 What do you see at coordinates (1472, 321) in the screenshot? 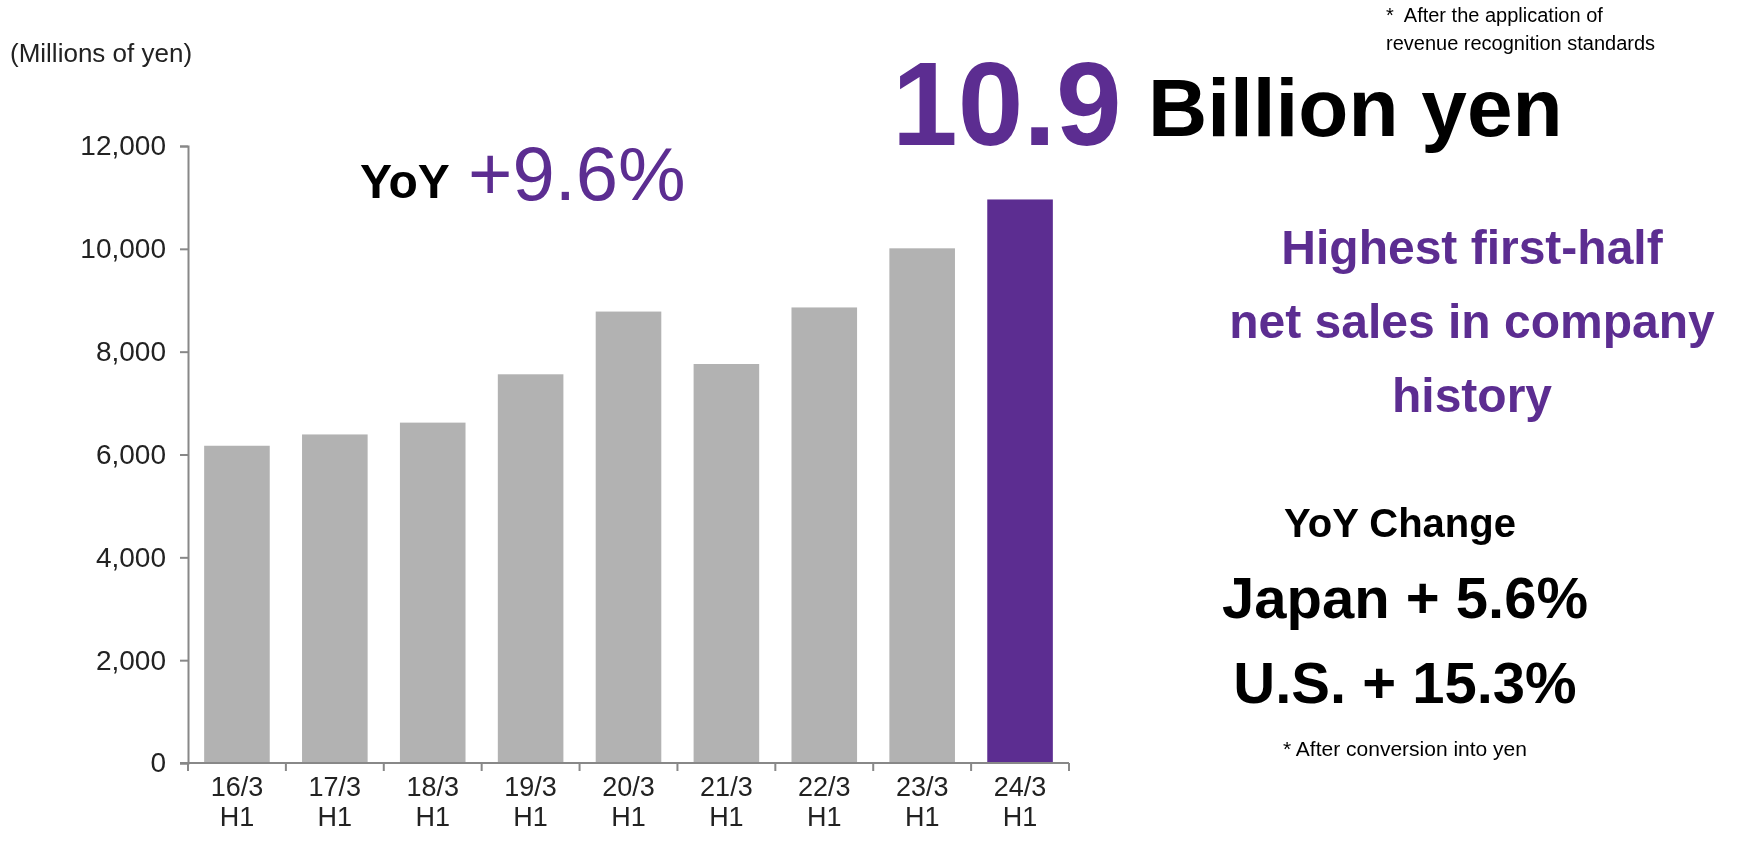
I see `text: Highest first-half net sales in company history` at bounding box center [1472, 321].